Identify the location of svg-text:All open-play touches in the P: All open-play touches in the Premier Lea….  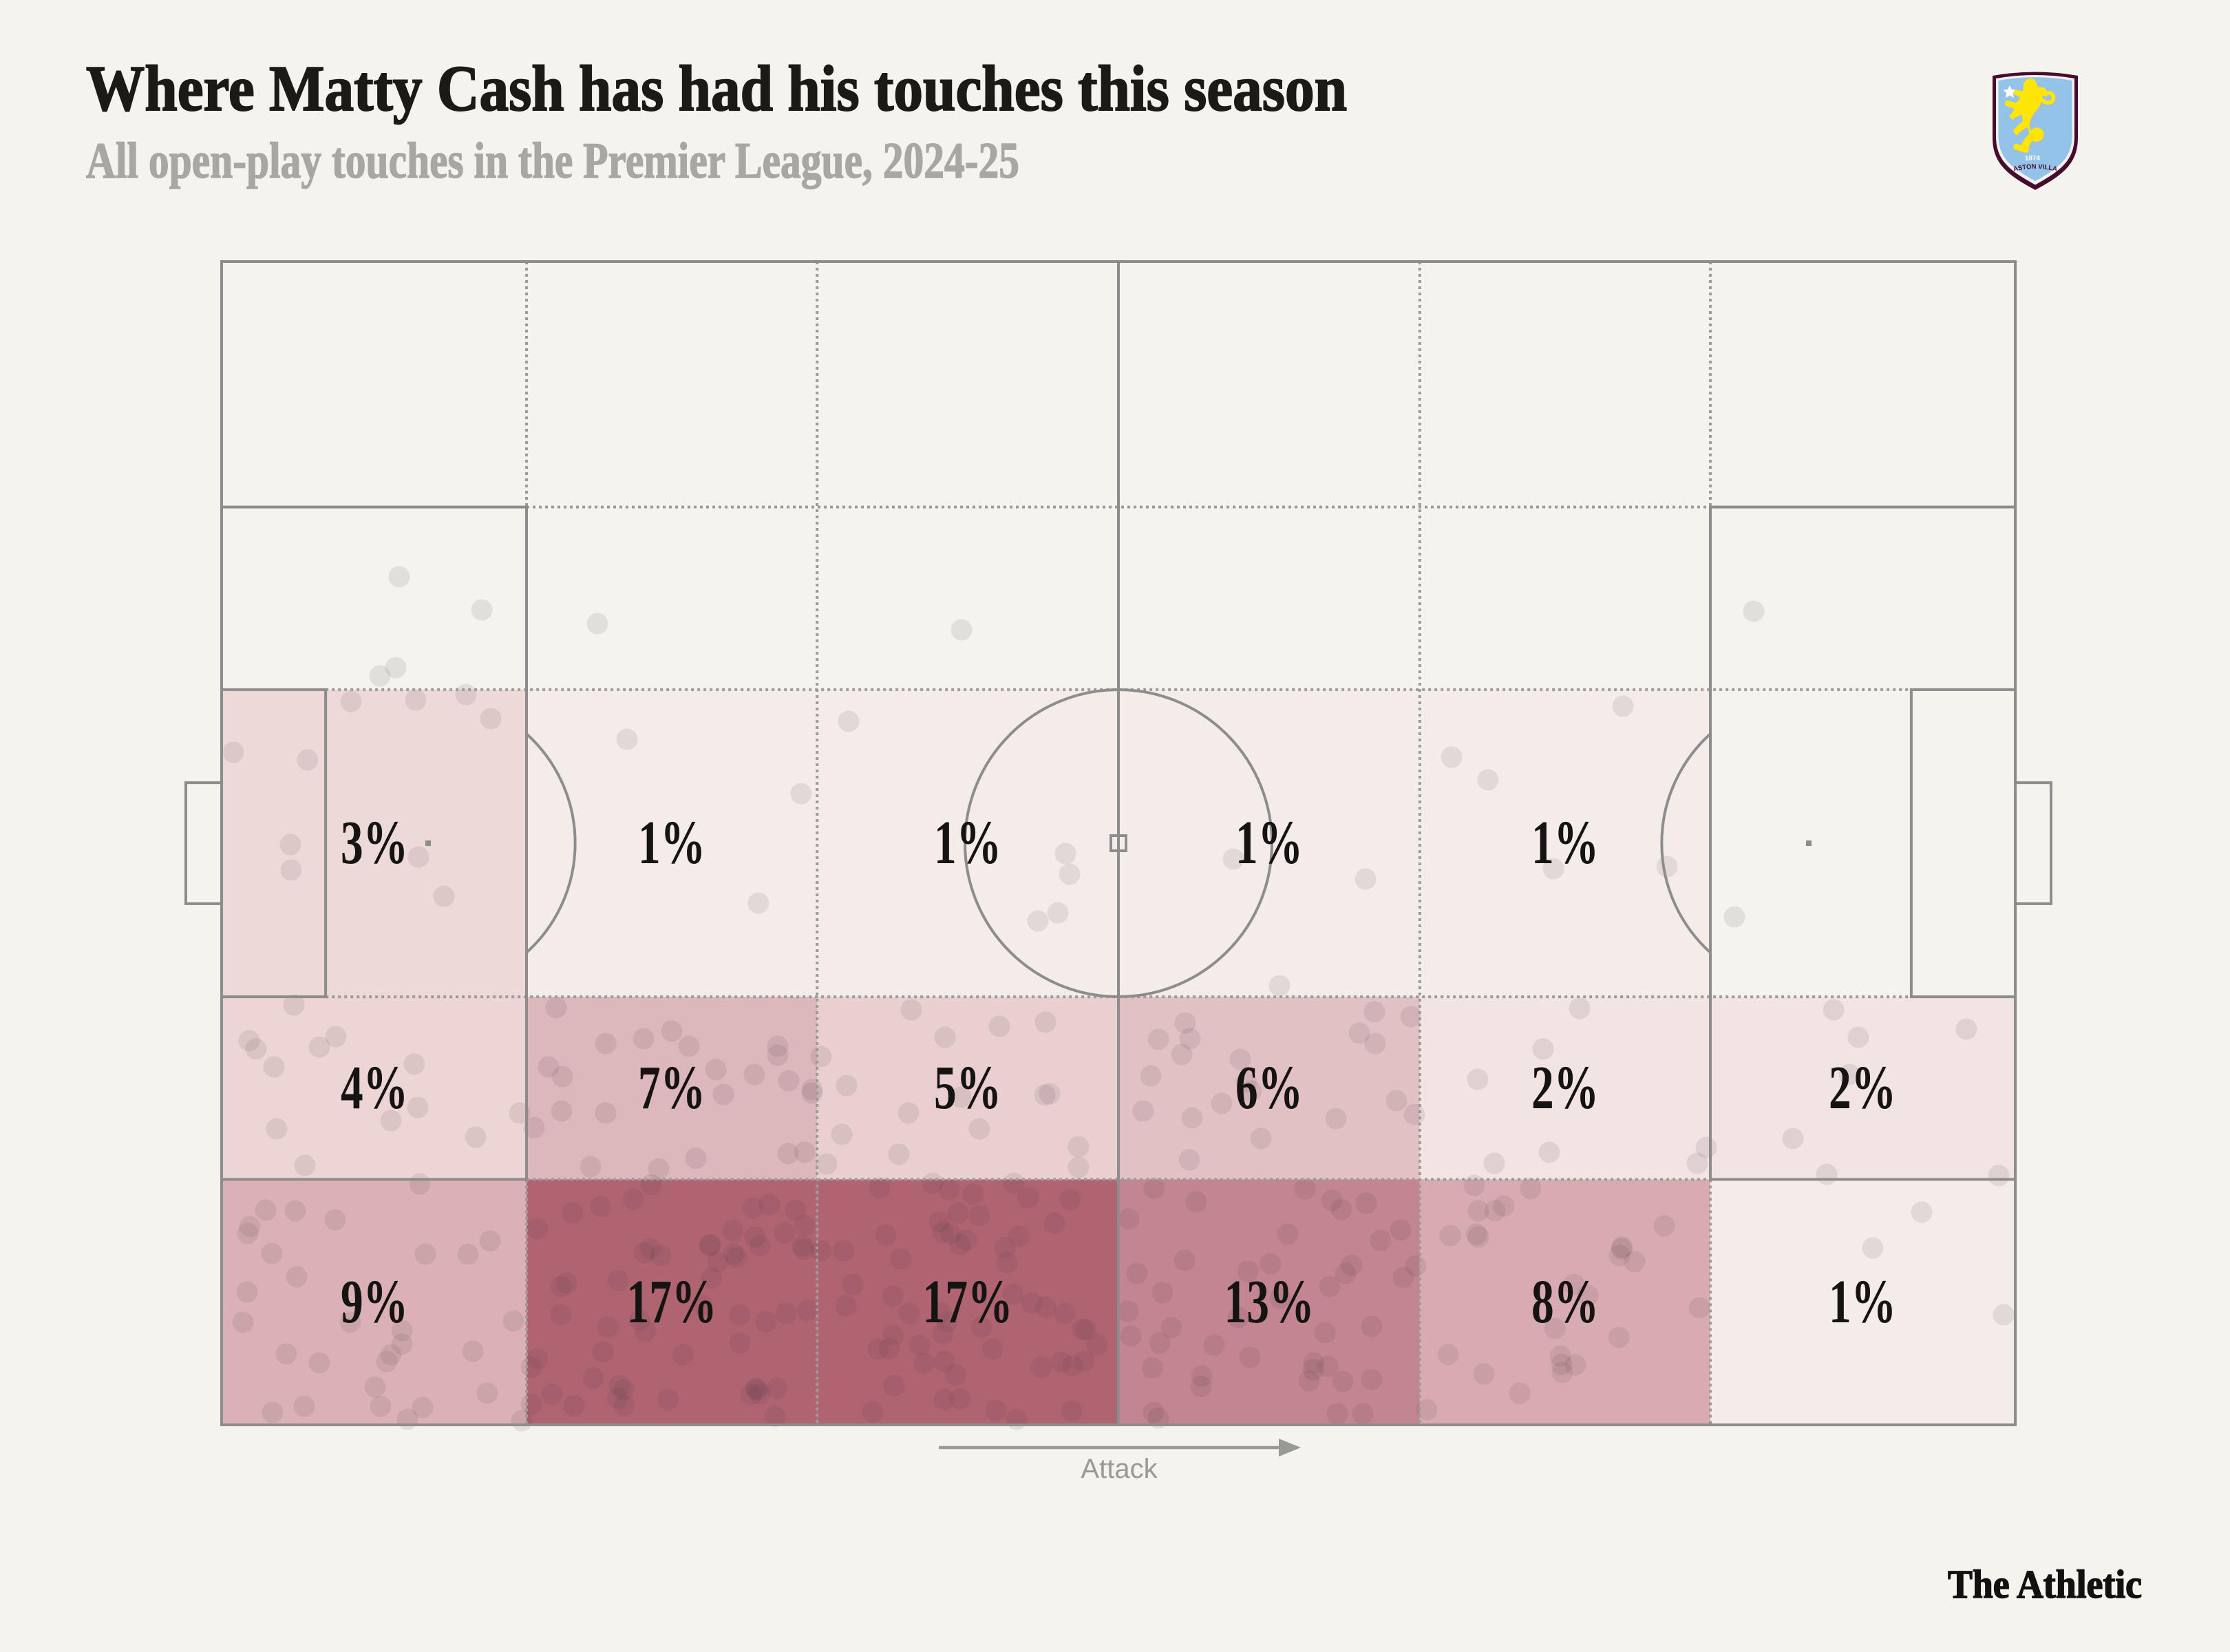
(552, 161).